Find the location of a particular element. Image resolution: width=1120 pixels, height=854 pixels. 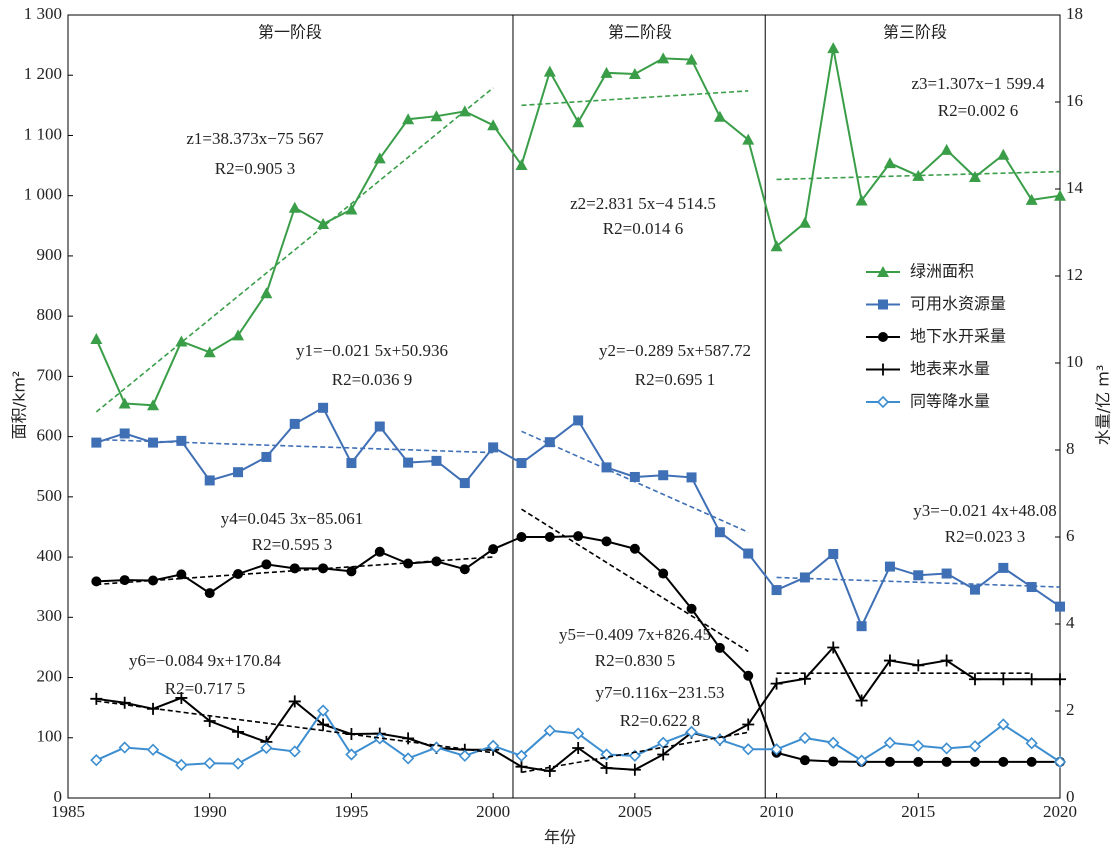

trend-r2: R2=0.036 9 is located at coordinates (372, 379).